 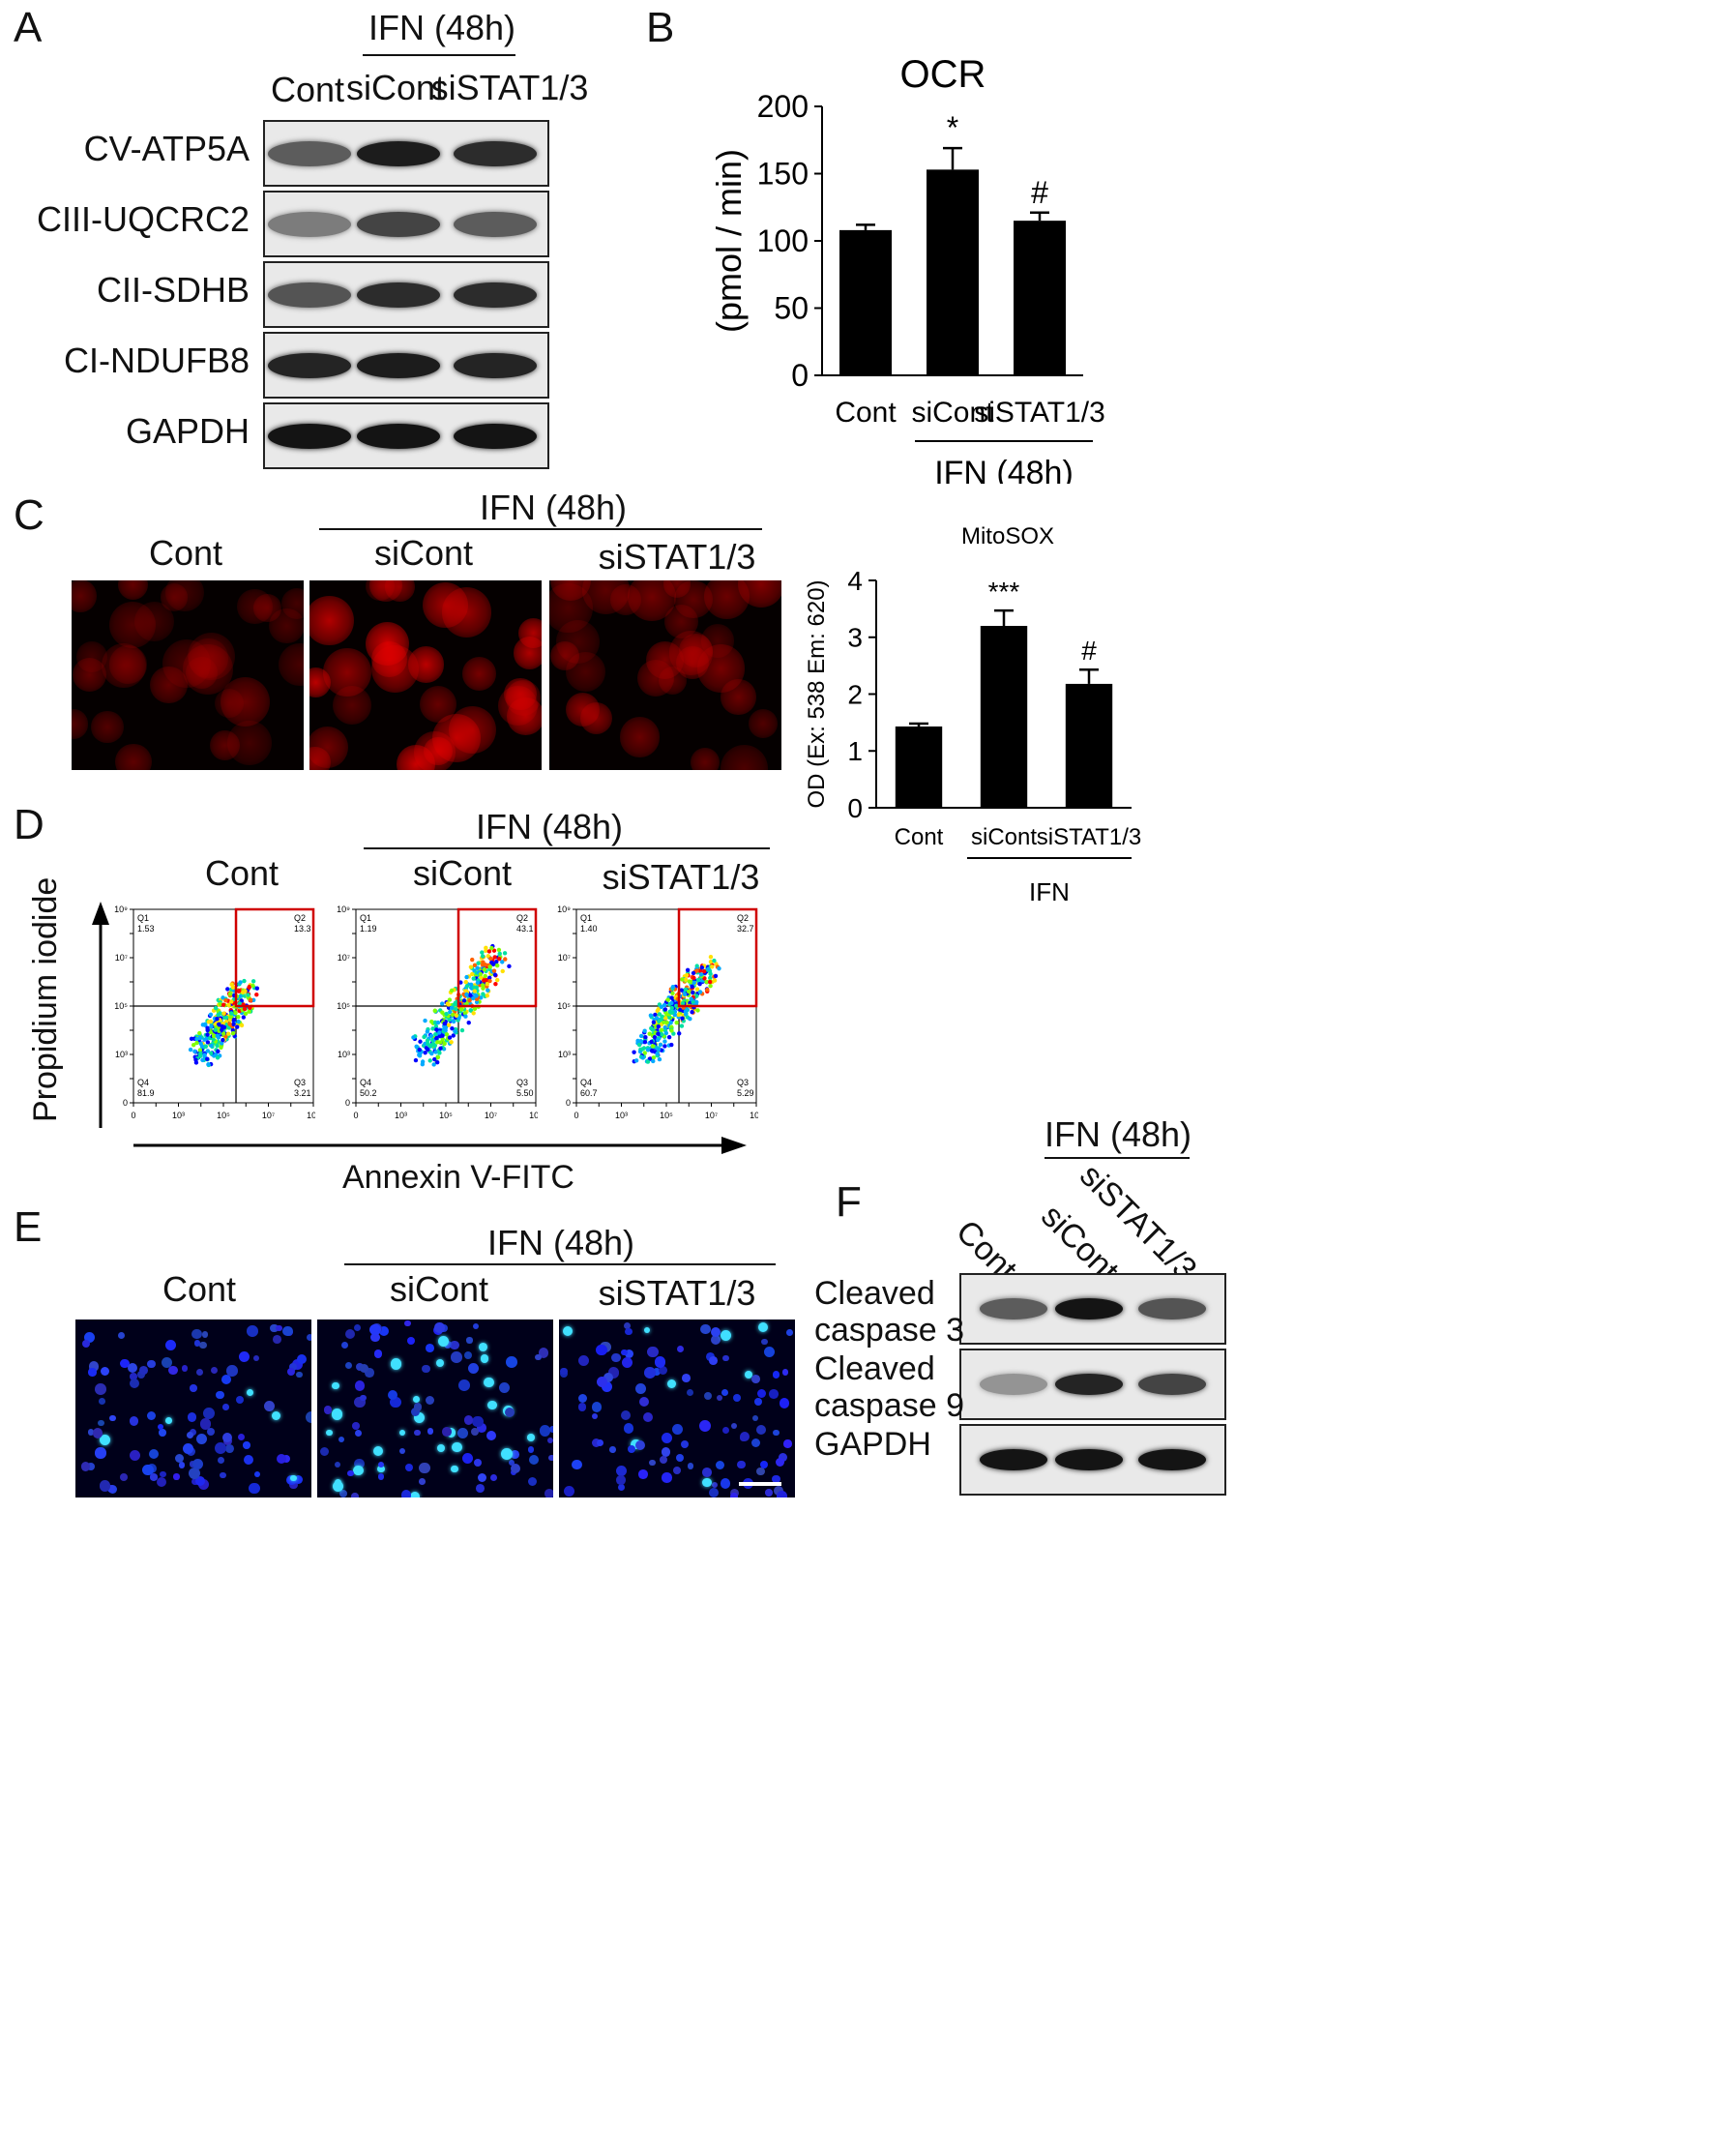 I want to click on y-axis-label: OD (Ex: 538 Em: 620), so click(x=817, y=693).